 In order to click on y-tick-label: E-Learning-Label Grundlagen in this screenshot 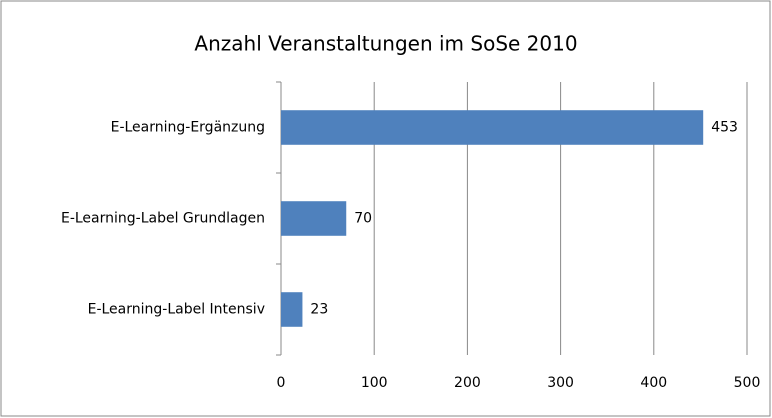, I will do `click(163, 219)`.